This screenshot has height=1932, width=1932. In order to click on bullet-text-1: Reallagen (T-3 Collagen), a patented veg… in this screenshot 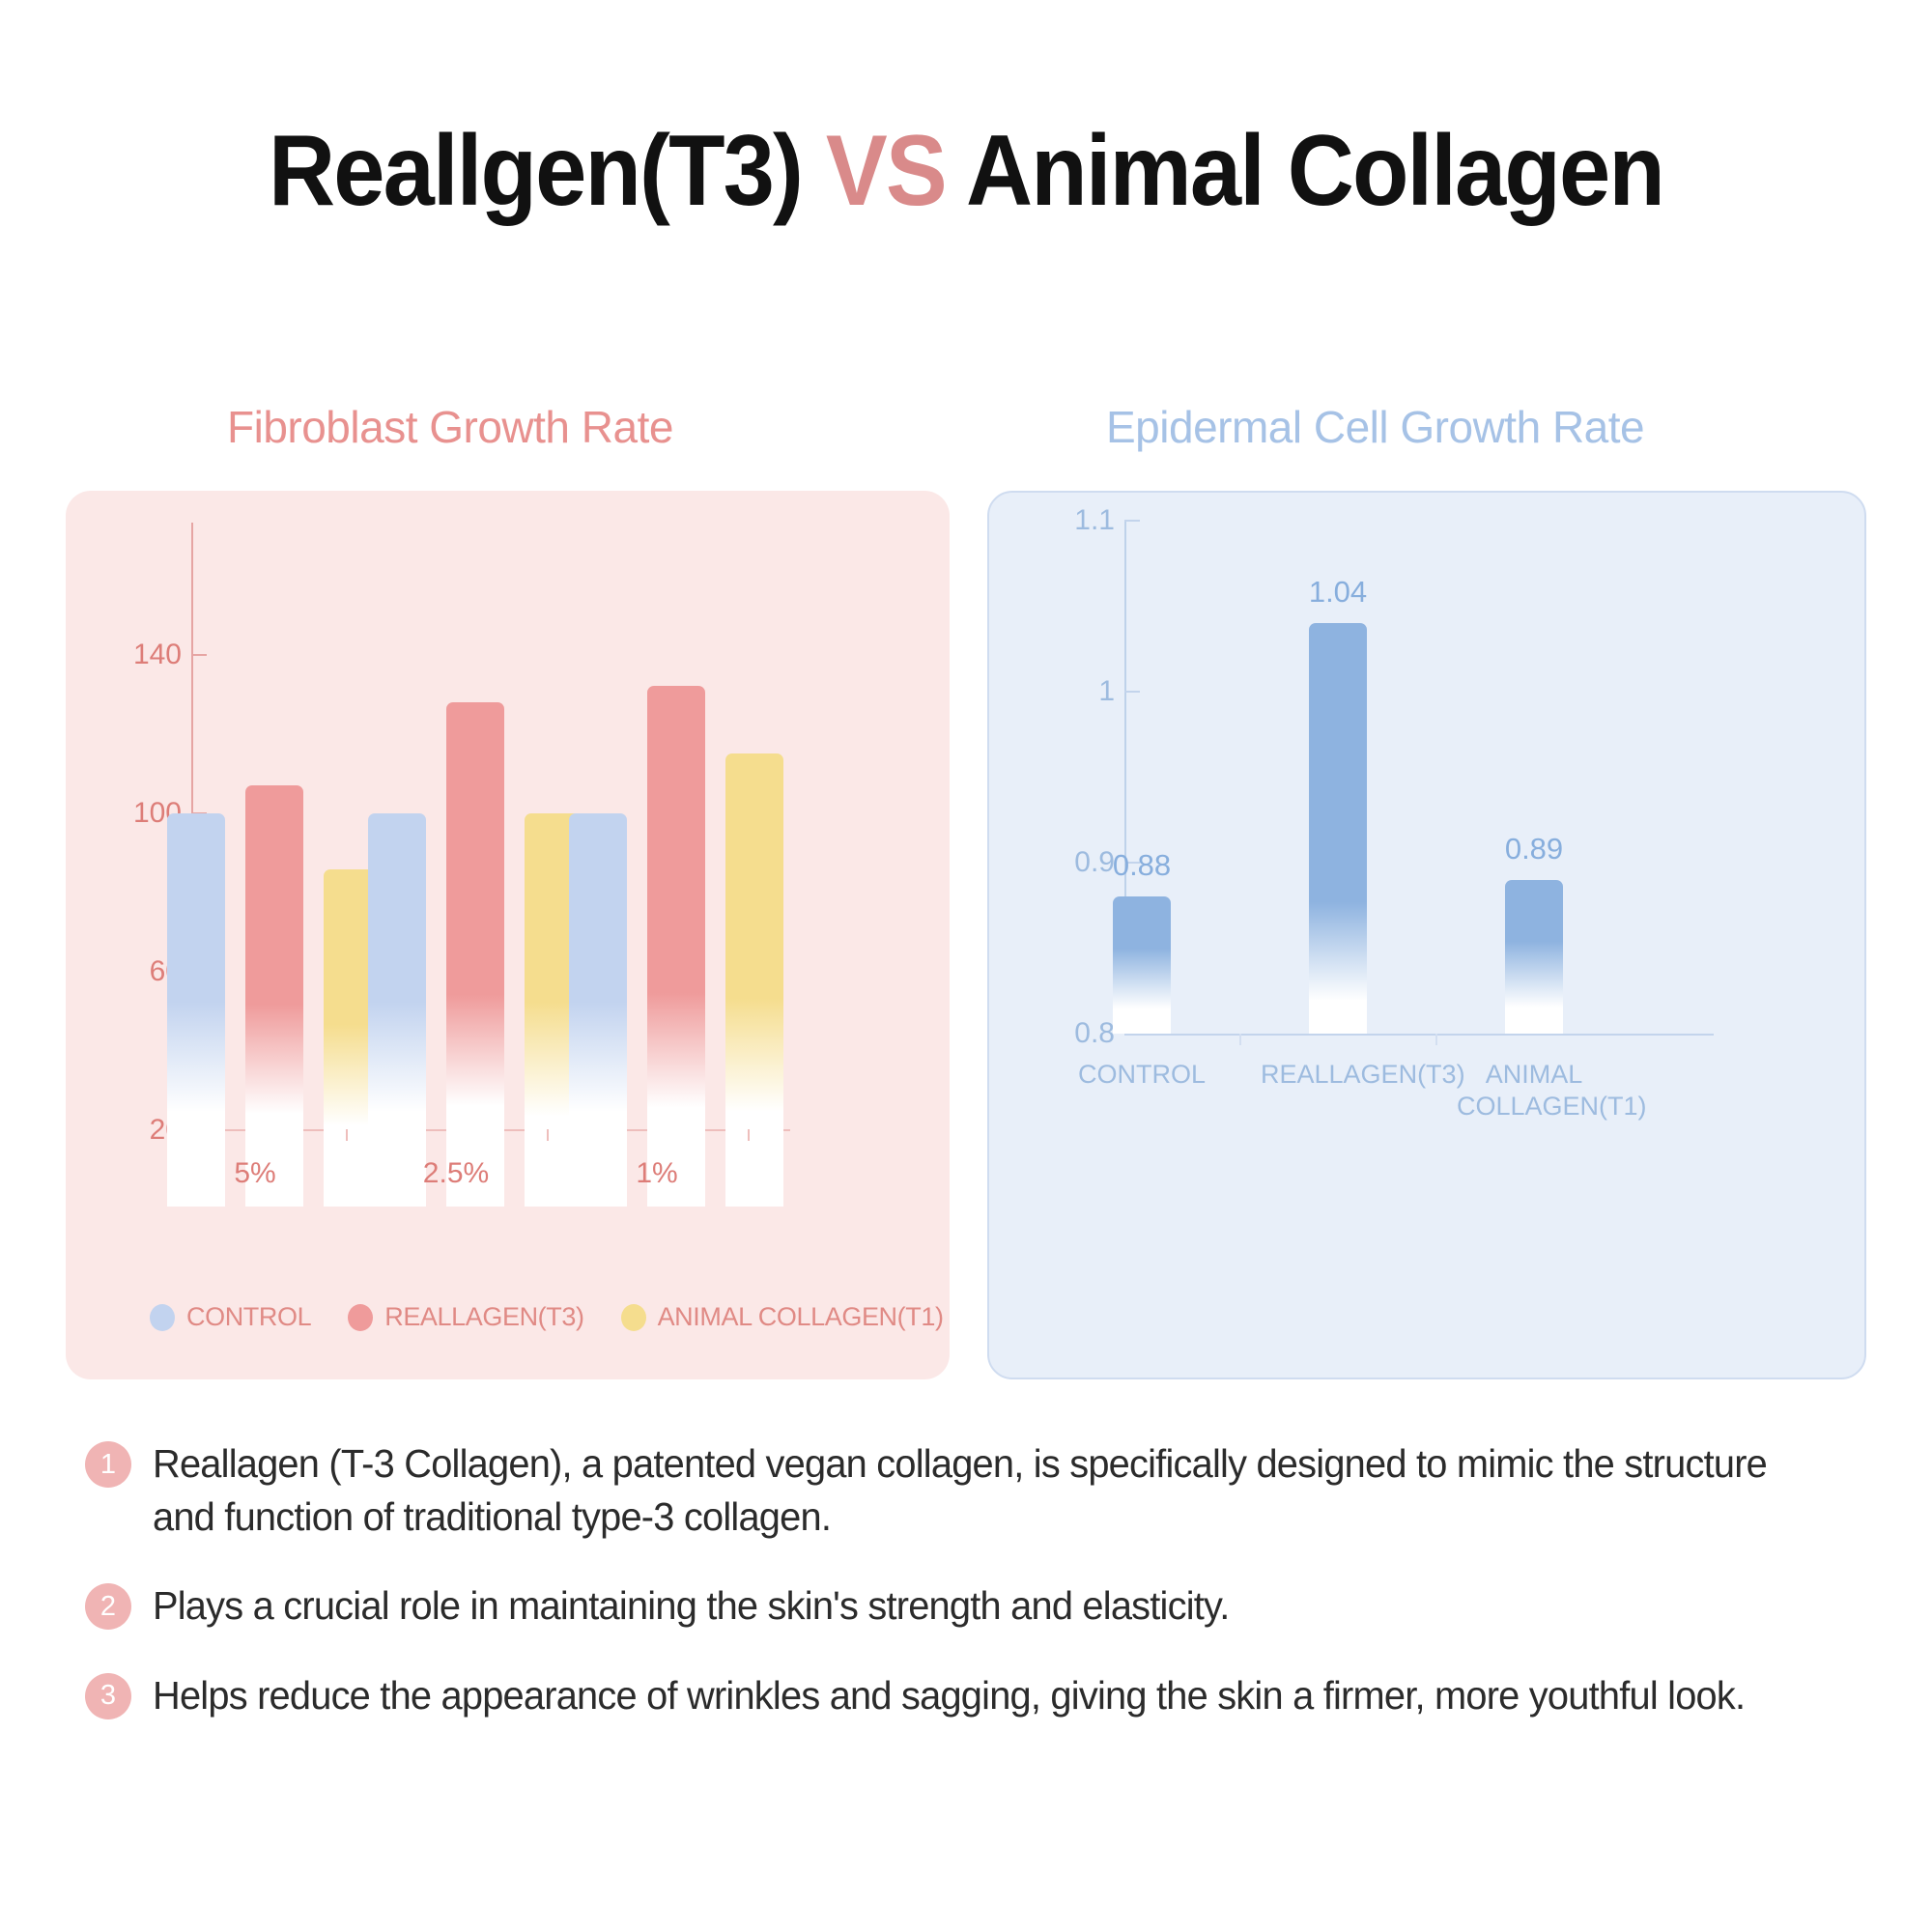, I will do `click(960, 1490)`.